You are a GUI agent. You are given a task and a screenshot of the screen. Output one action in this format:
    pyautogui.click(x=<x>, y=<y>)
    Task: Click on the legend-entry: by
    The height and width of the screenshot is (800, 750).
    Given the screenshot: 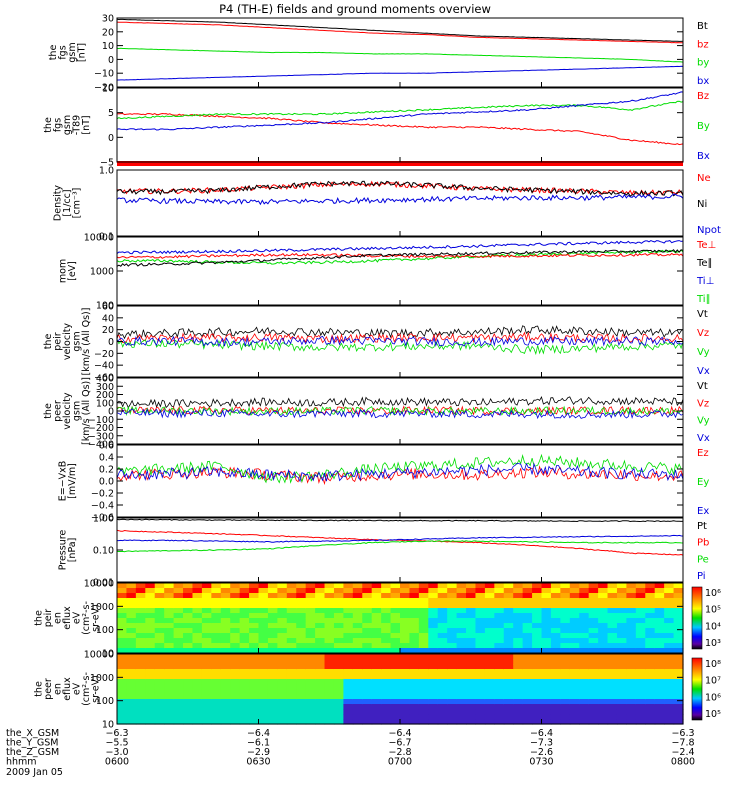 What is the action you would take?
    pyautogui.click(x=703, y=63)
    